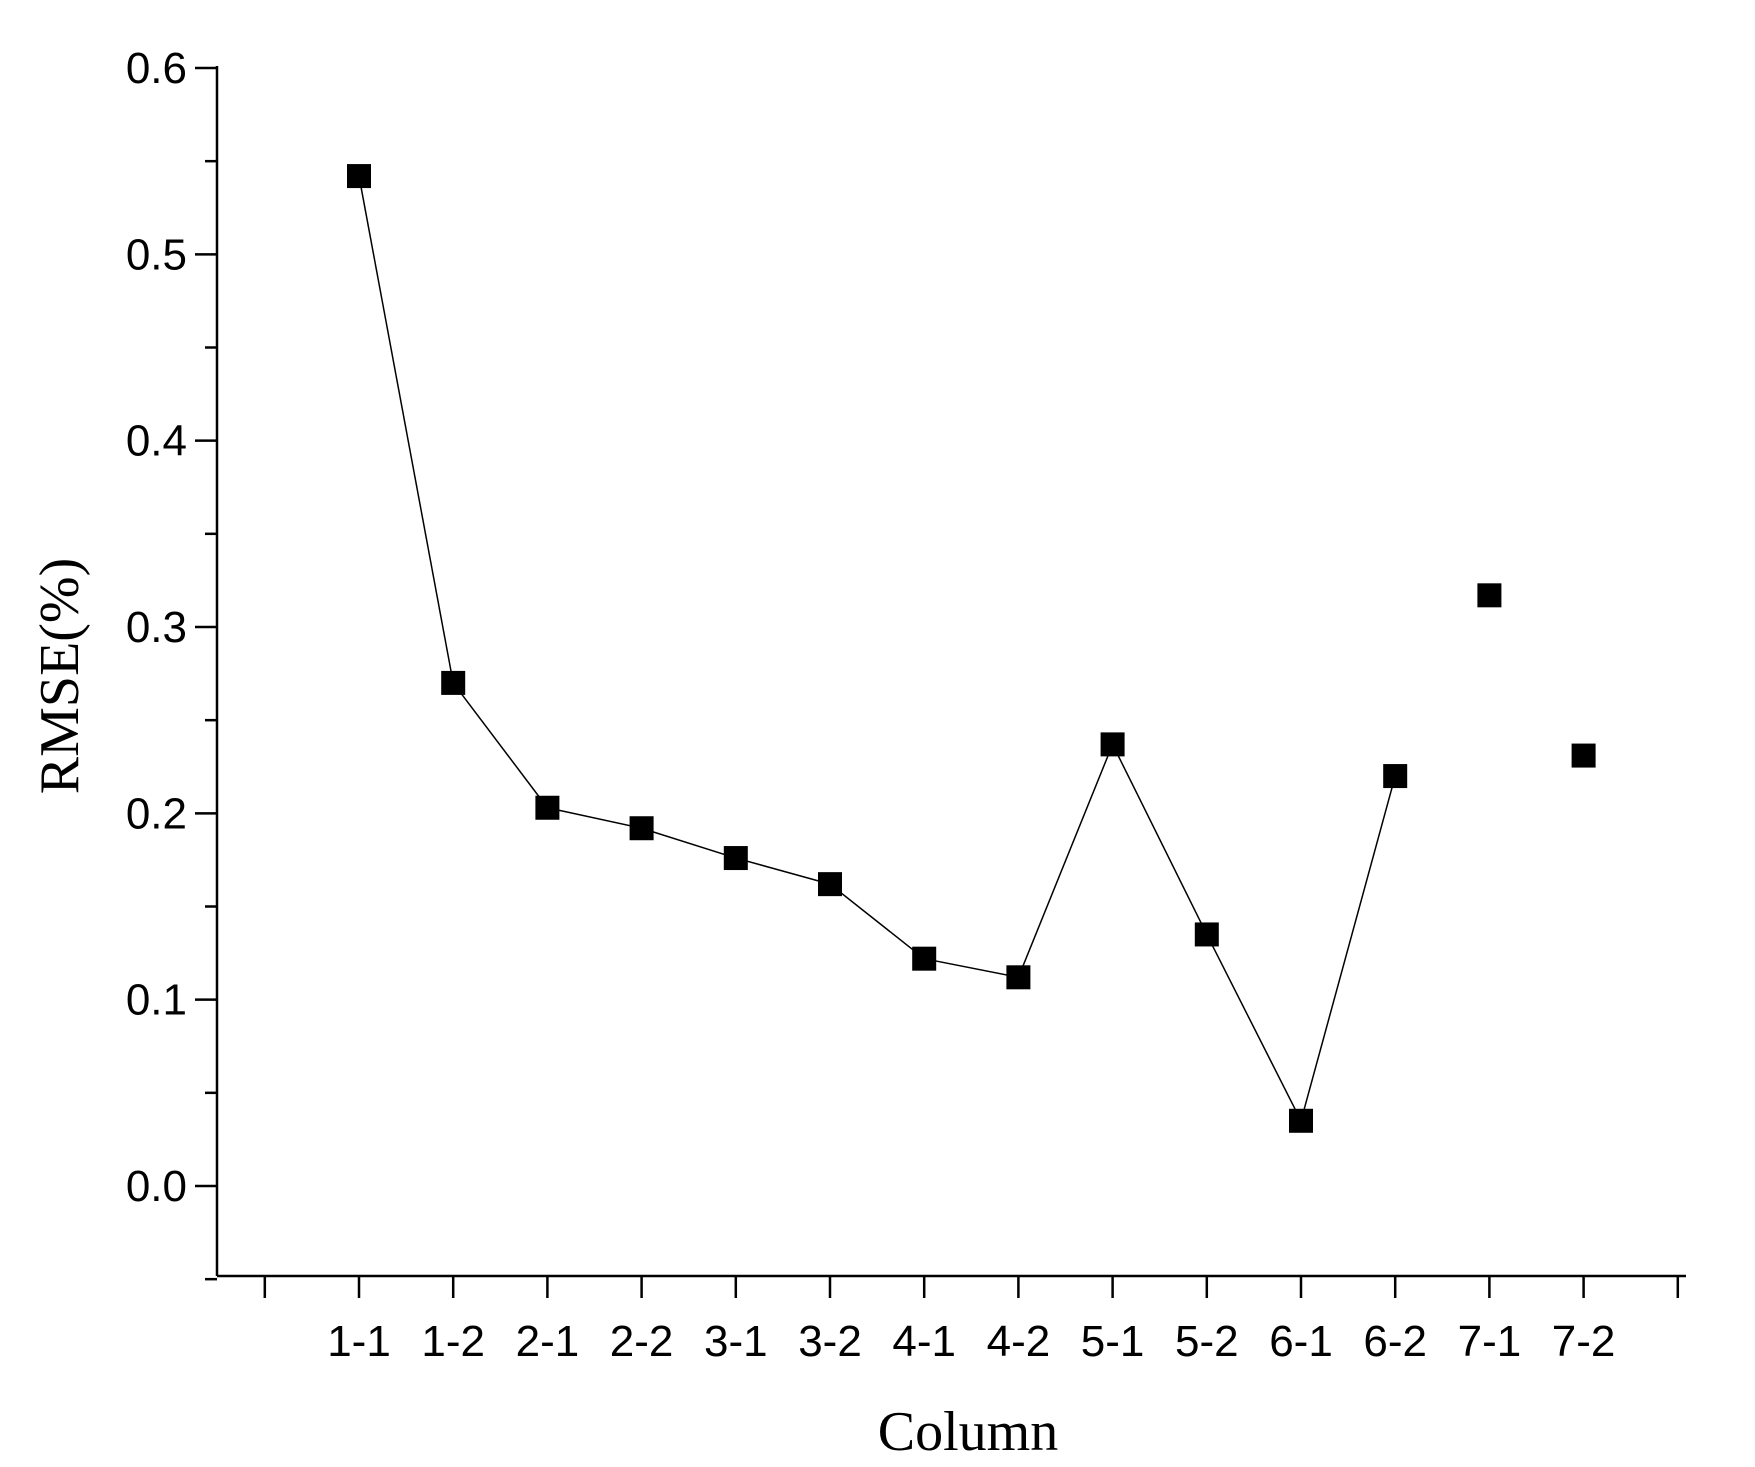 The width and height of the screenshot is (1755, 1467). What do you see at coordinates (924, 1341) in the screenshot?
I see `x-tick-label: 4-1` at bounding box center [924, 1341].